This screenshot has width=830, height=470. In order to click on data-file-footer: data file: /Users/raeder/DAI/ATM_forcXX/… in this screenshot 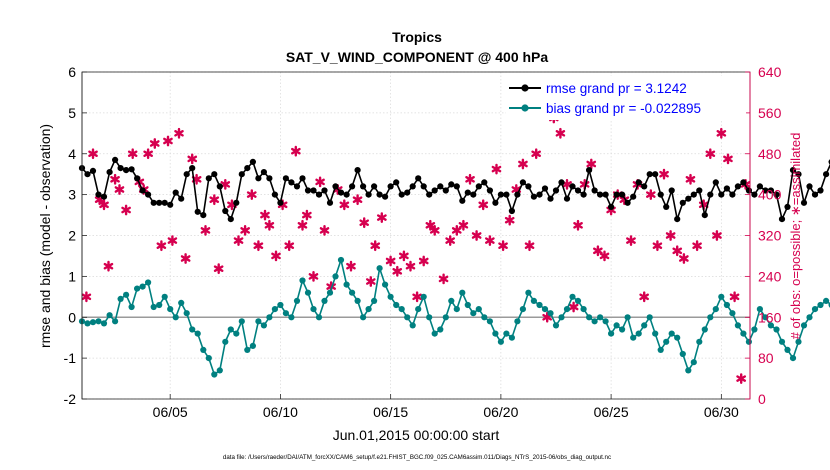, I will do `click(417, 457)`.